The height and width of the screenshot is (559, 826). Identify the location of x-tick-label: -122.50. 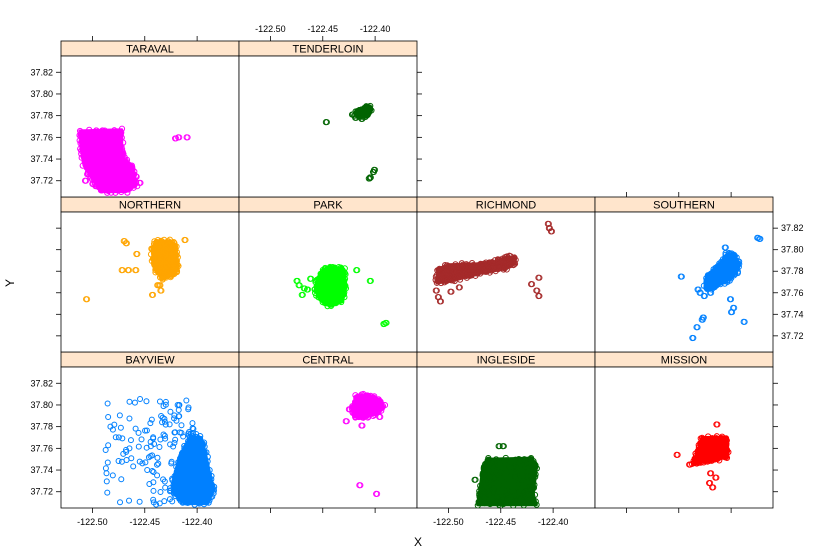
(270, 29).